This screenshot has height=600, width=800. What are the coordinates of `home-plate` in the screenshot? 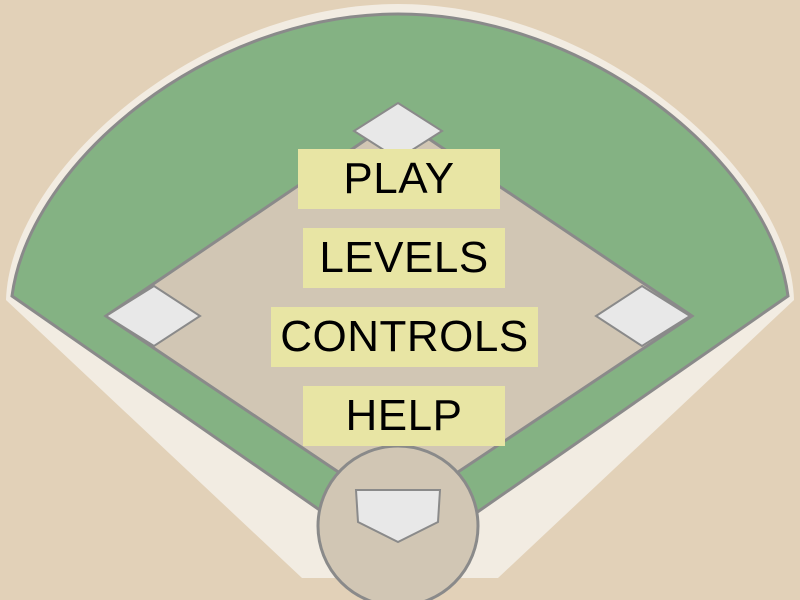 It's located at (398, 516).